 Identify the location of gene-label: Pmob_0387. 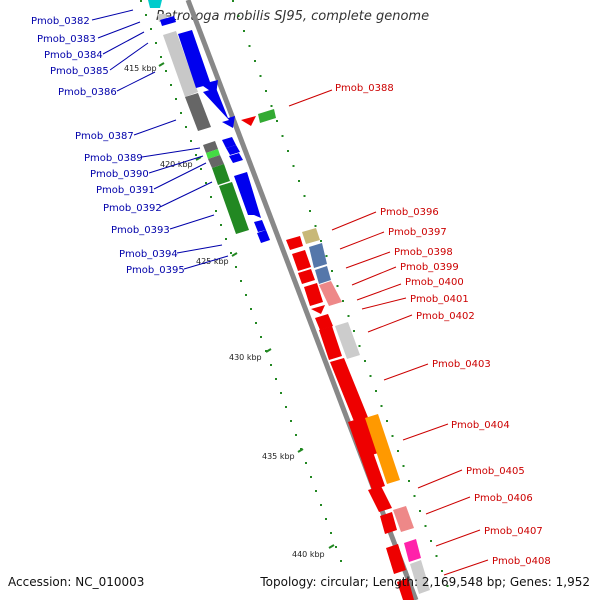
(104, 136).